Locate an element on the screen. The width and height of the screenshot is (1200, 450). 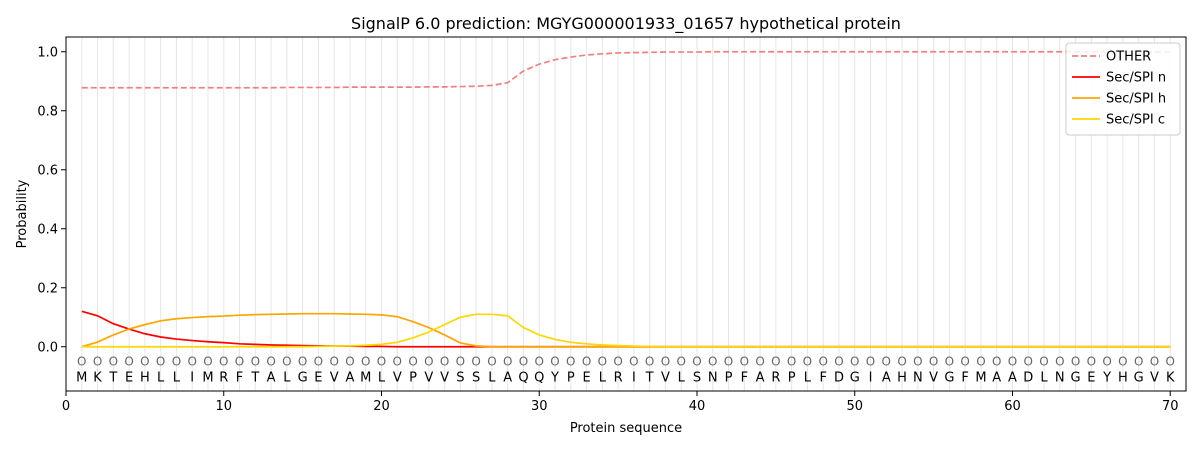
x-tick-label: 10 is located at coordinates (223, 406).